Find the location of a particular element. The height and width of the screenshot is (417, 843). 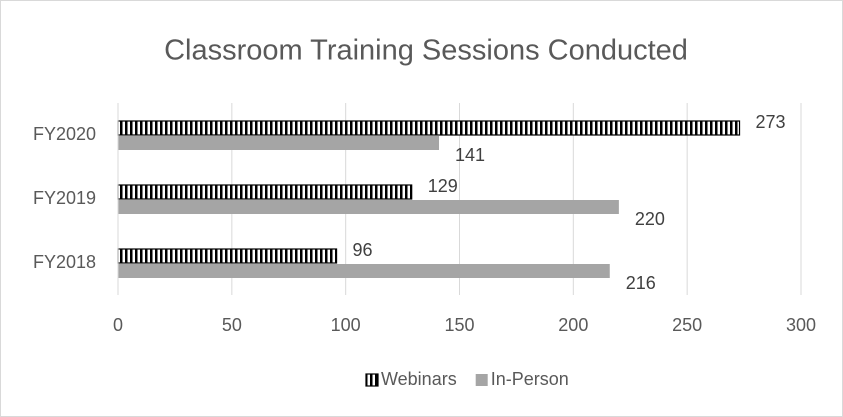

data-label: 273 is located at coordinates (771, 122).